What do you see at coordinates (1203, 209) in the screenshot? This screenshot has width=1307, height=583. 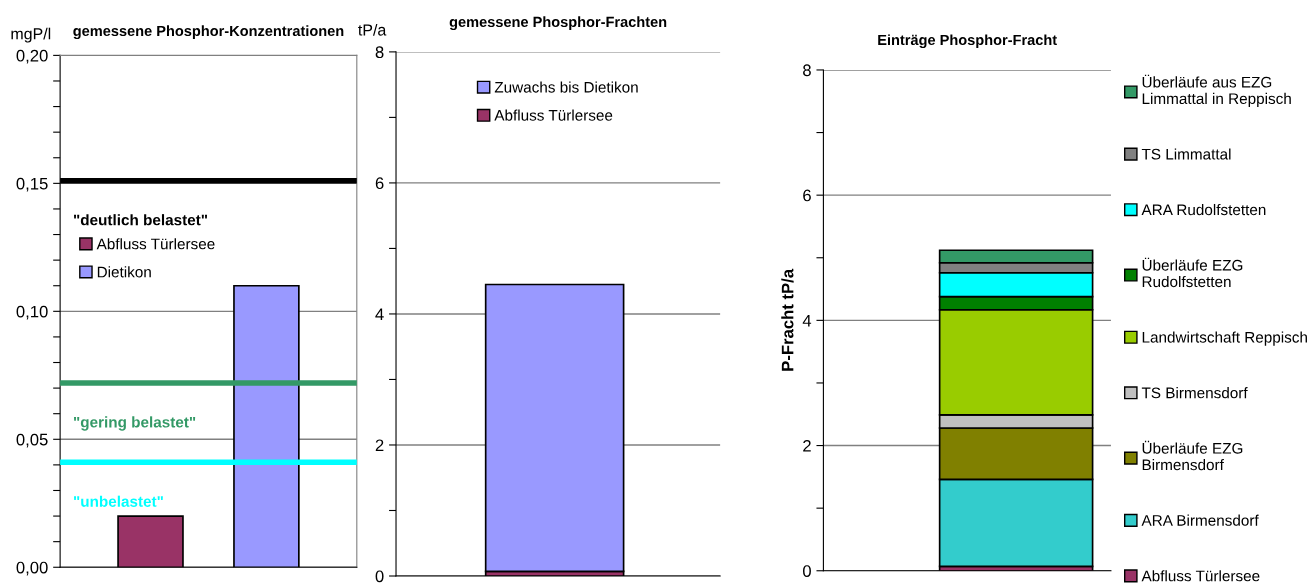 I see `legend-label: ARA Rudolfstetten` at bounding box center [1203, 209].